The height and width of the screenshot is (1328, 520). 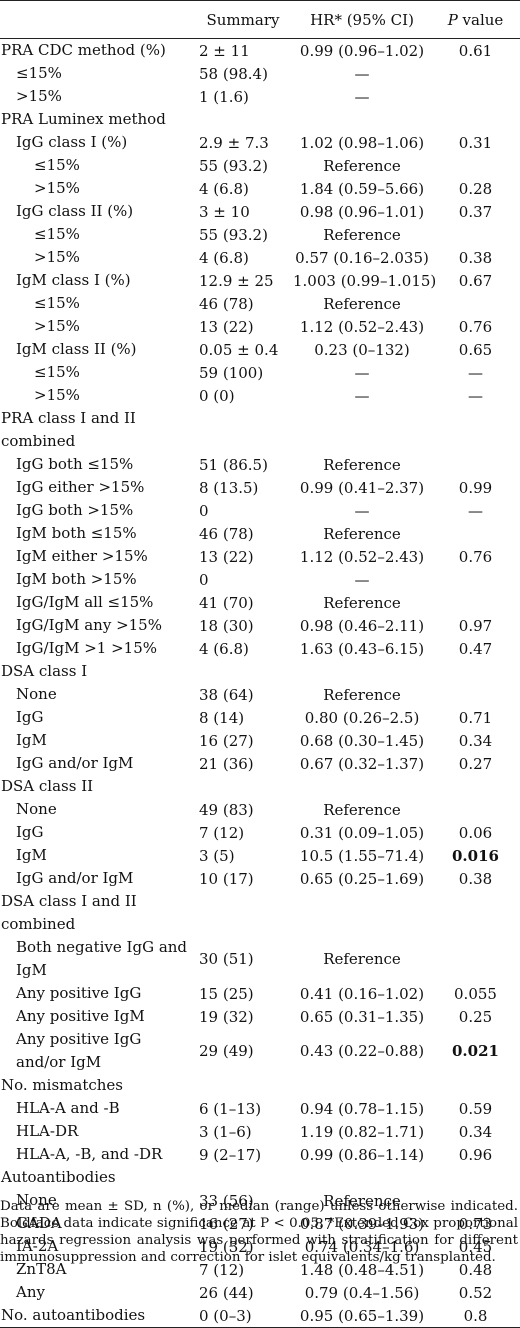 What do you see at coordinates (475, 19) in the screenshot?
I see `header-p-value: P value` at bounding box center [475, 19].